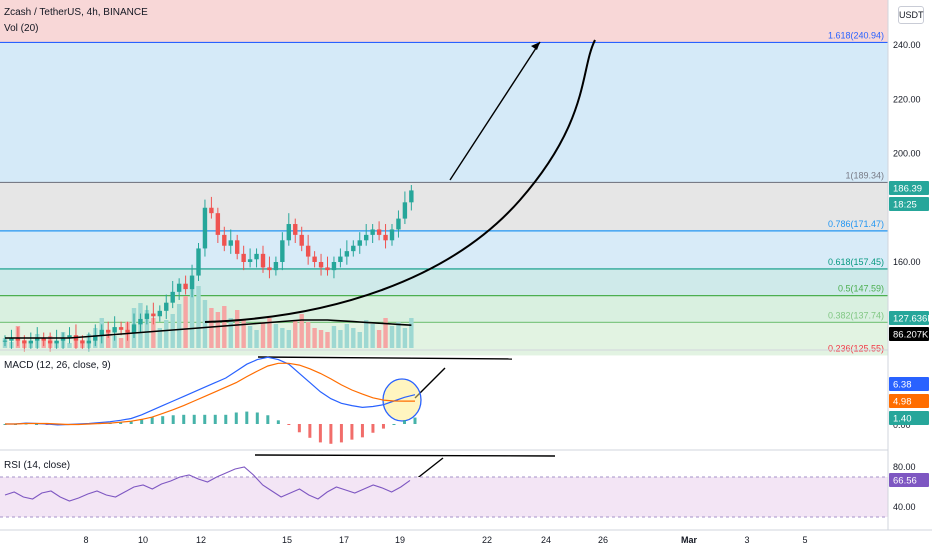  Describe the element at coordinates (57, 365) in the screenshot. I see `macd-legend: MACD (12, 26, close, 9)` at that location.